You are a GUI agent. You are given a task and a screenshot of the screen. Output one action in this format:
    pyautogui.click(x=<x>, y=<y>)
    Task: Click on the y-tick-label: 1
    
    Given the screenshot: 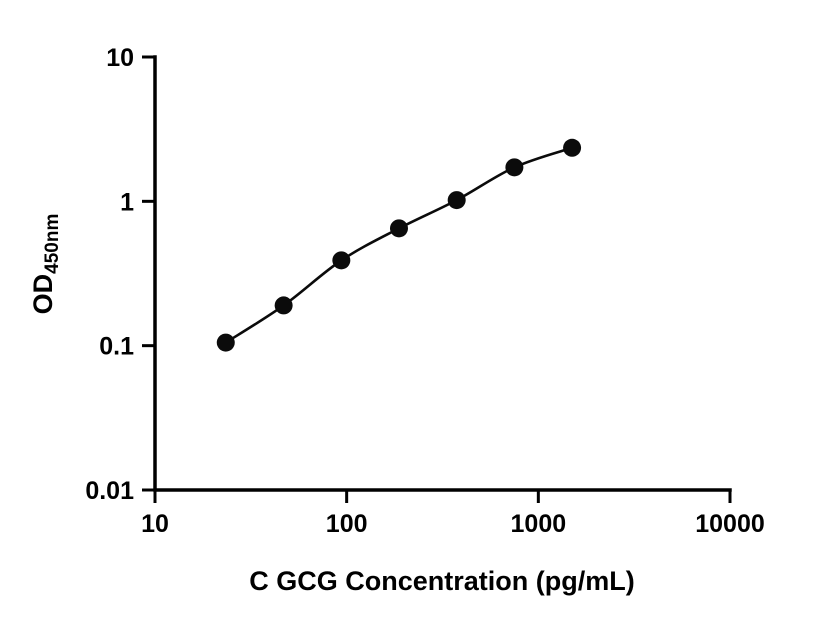 What is the action you would take?
    pyautogui.click(x=127, y=202)
    